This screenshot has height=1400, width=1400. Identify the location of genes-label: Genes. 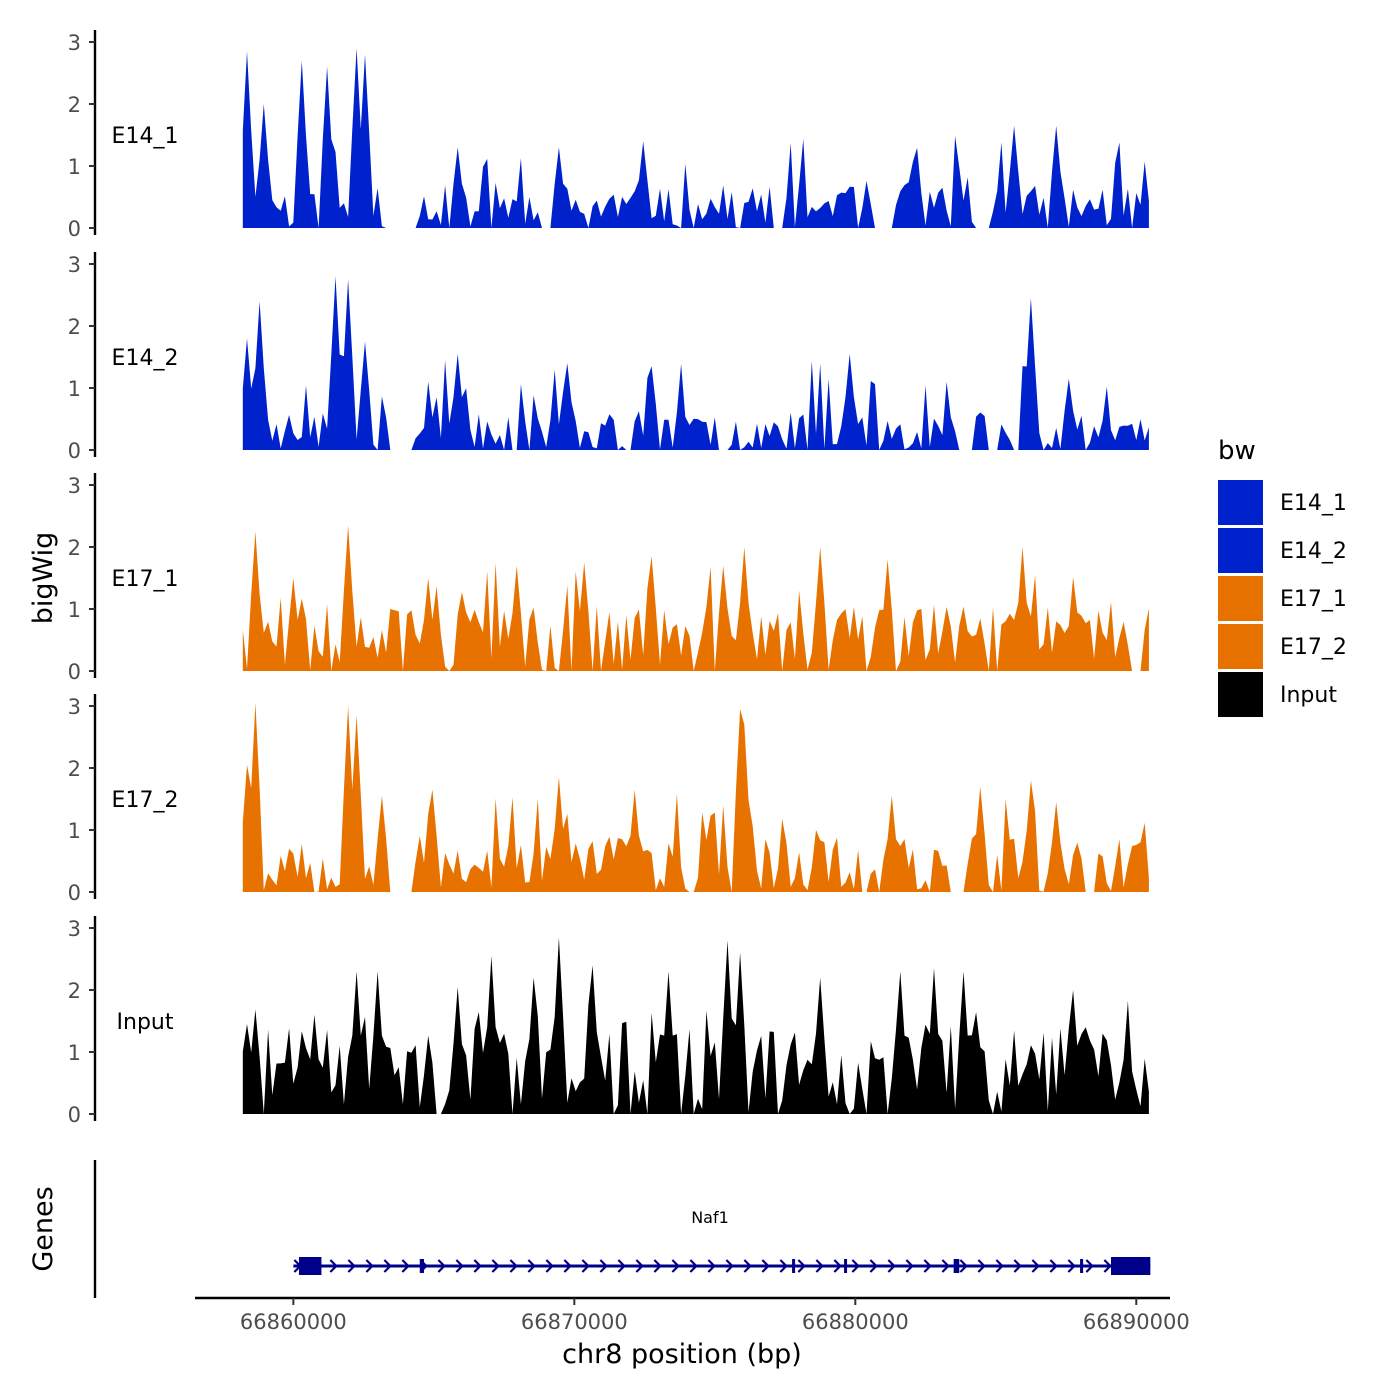
(43, 1228).